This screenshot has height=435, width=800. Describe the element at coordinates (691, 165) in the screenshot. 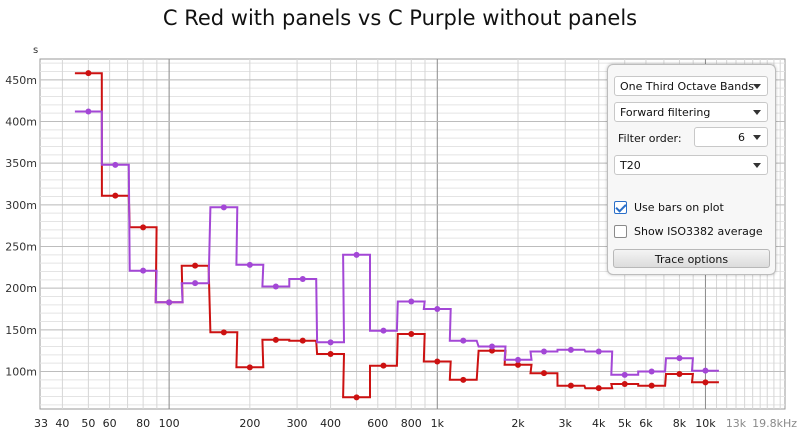

I see `metric-select: T20` at that location.